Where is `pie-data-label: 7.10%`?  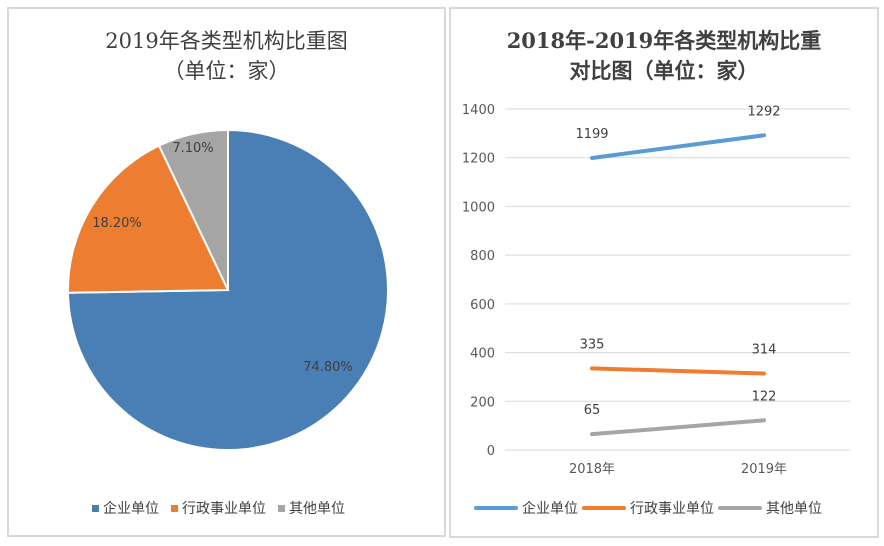 pie-data-label: 7.10% is located at coordinates (192, 148).